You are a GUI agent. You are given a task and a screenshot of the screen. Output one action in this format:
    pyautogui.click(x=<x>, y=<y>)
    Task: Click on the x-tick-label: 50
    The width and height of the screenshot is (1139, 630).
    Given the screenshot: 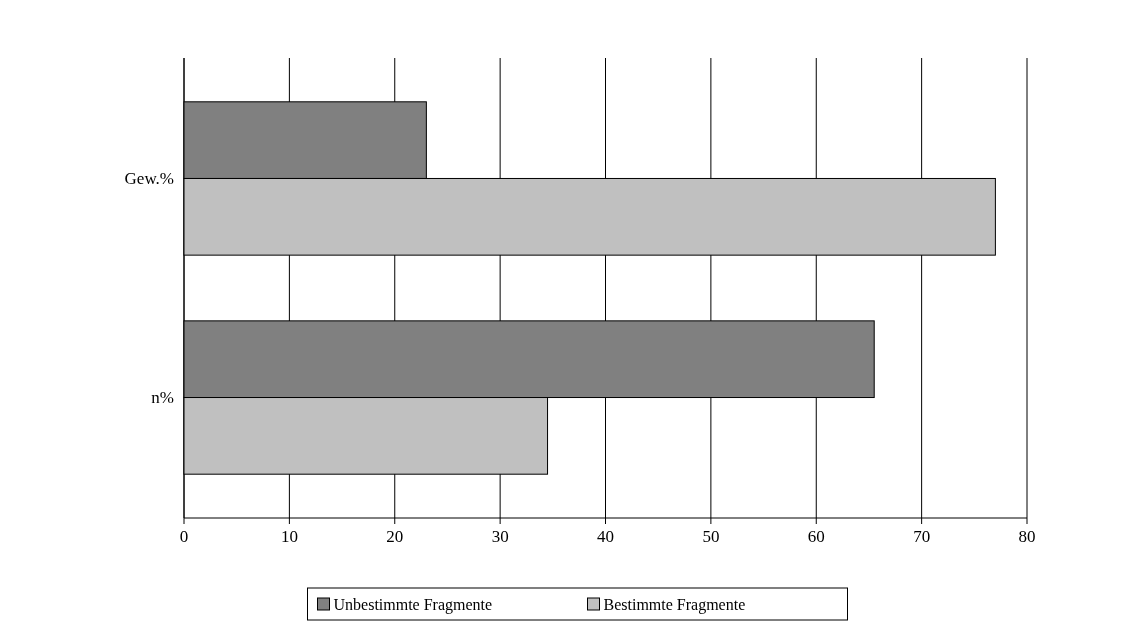 What is the action you would take?
    pyautogui.click(x=711, y=536)
    